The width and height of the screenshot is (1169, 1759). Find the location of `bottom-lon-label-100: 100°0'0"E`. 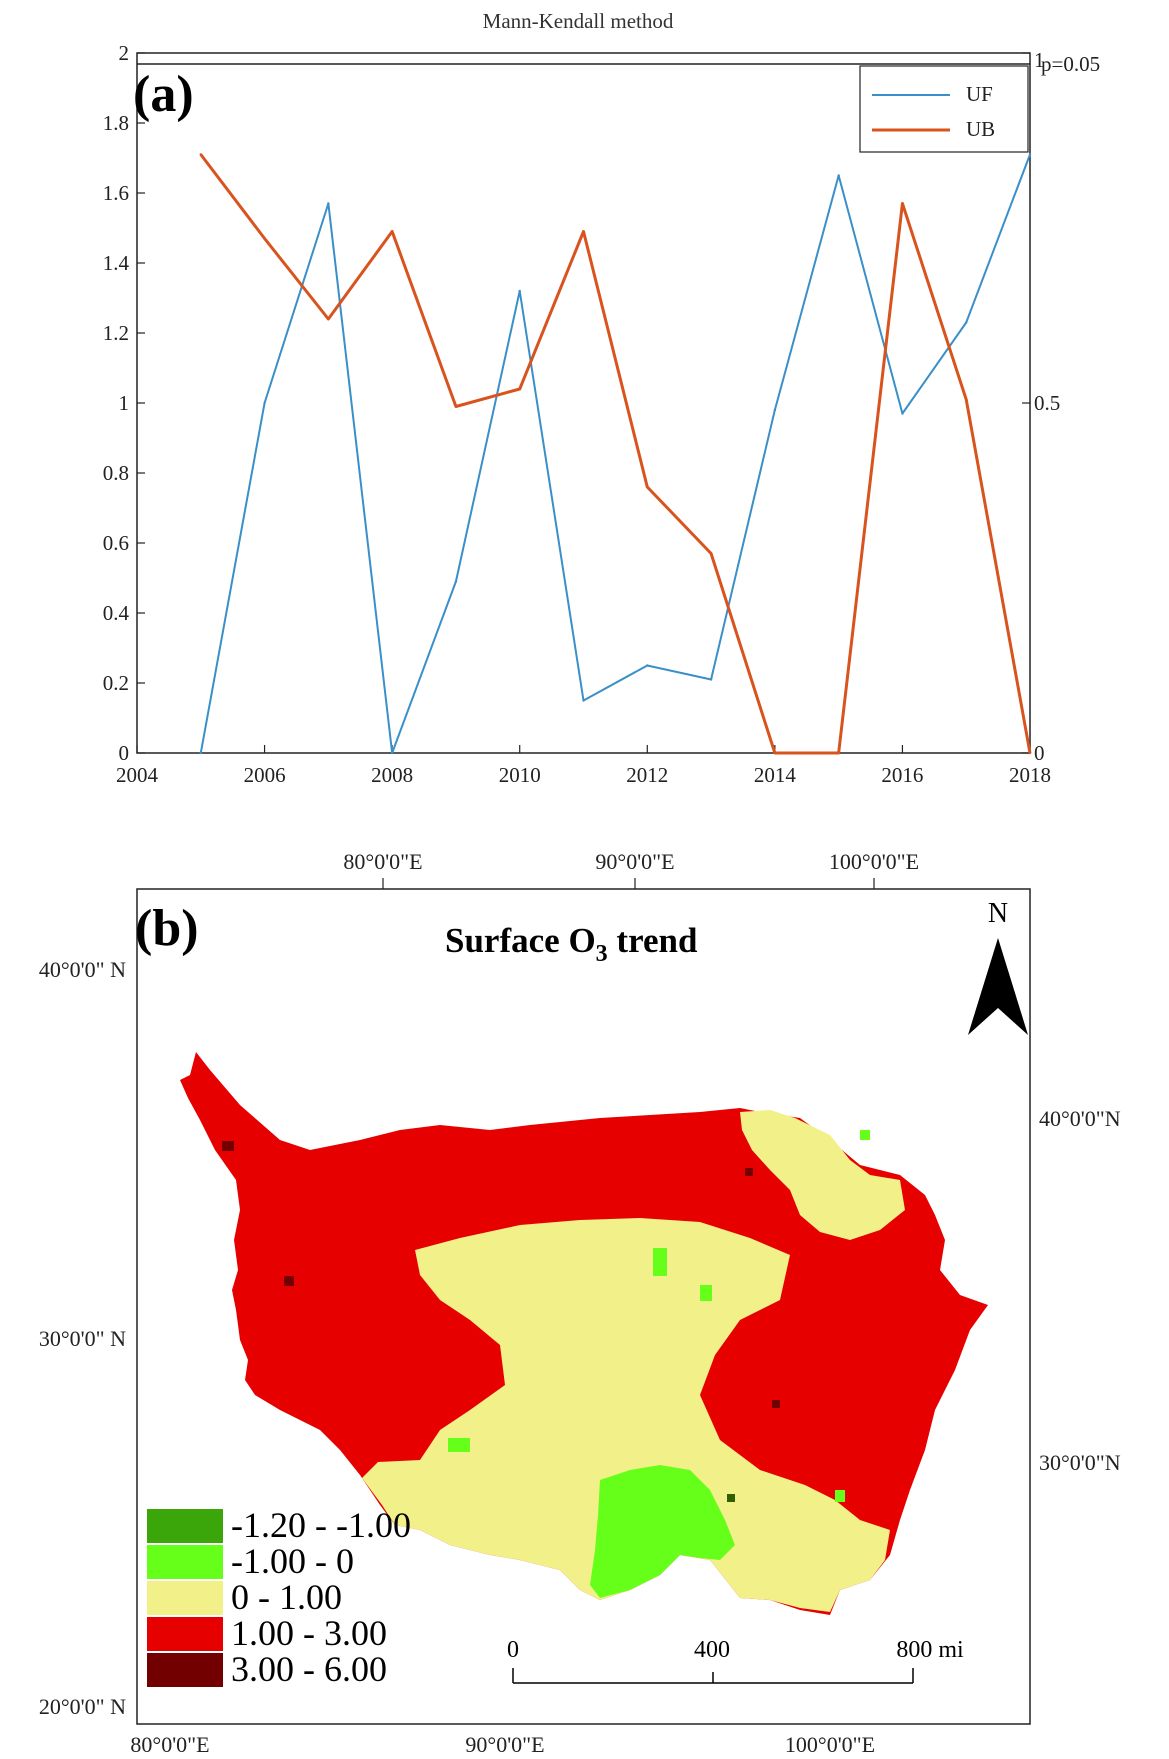

bottom-lon-label-100: 100°0'0"E is located at coordinates (830, 1744).